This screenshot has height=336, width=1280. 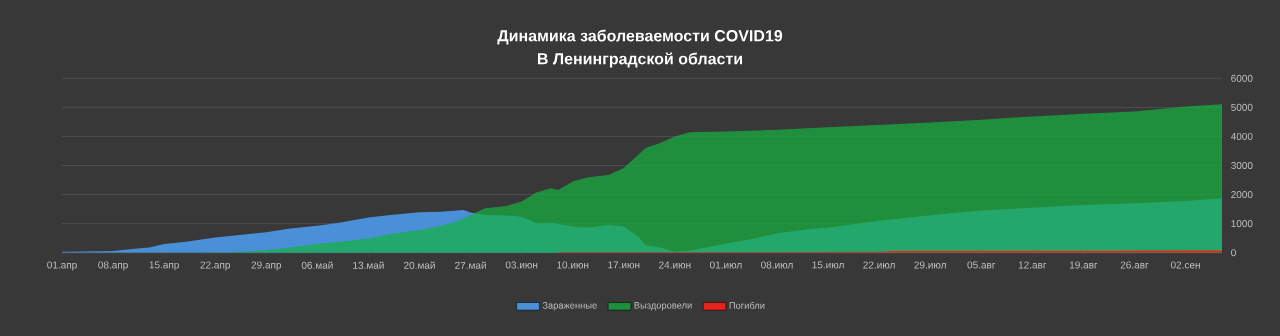 What do you see at coordinates (368, 265) in the screenshot?
I see `x-tick-label: 13.май` at bounding box center [368, 265].